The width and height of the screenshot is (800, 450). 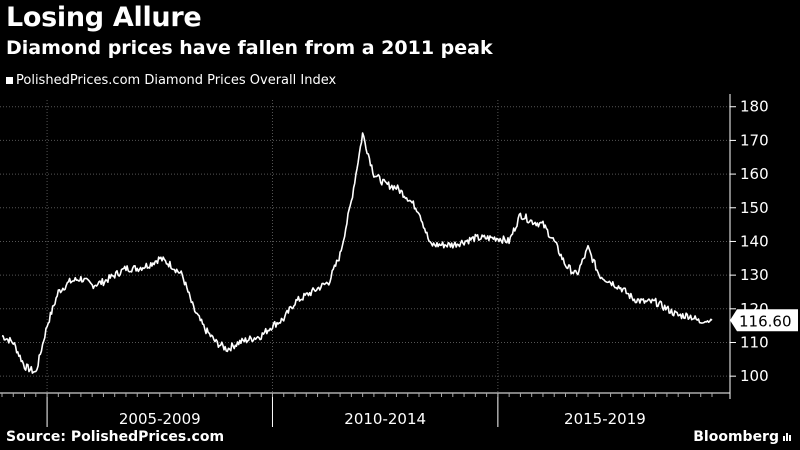 What do you see at coordinates (385, 419) in the screenshot?
I see `x-period-label: 2010-2014` at bounding box center [385, 419].